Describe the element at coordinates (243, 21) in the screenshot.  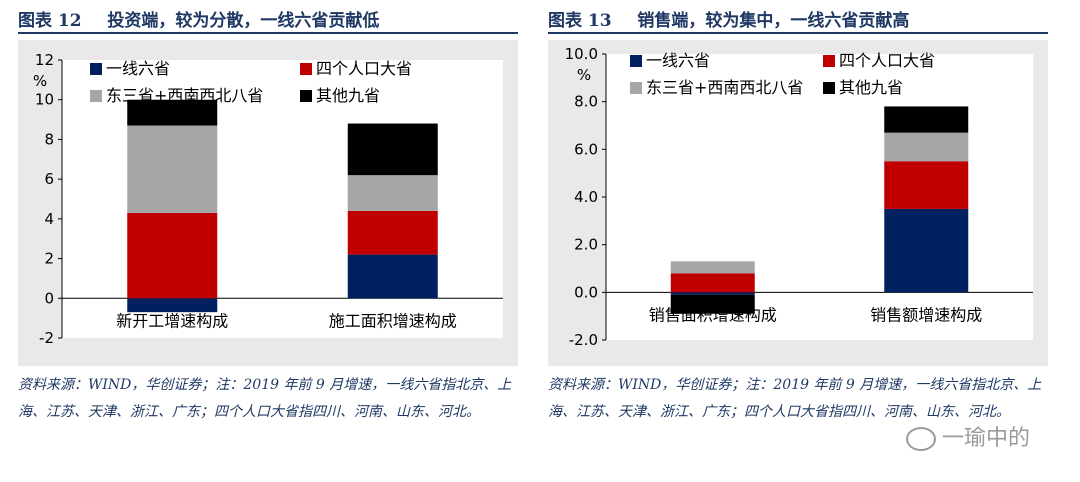
I see `figure-title: 投资端，较为分散，一线六省贡献低` at that location.